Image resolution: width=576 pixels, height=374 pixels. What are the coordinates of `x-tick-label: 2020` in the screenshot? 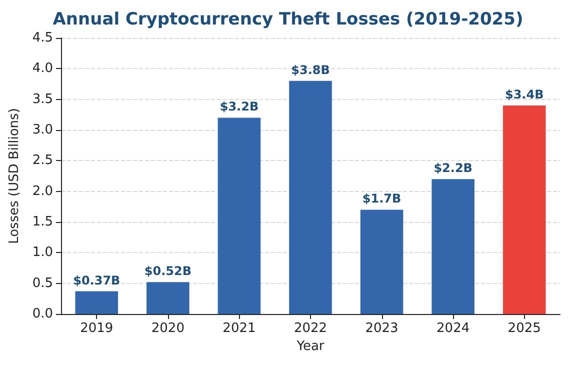 It's located at (167, 328).